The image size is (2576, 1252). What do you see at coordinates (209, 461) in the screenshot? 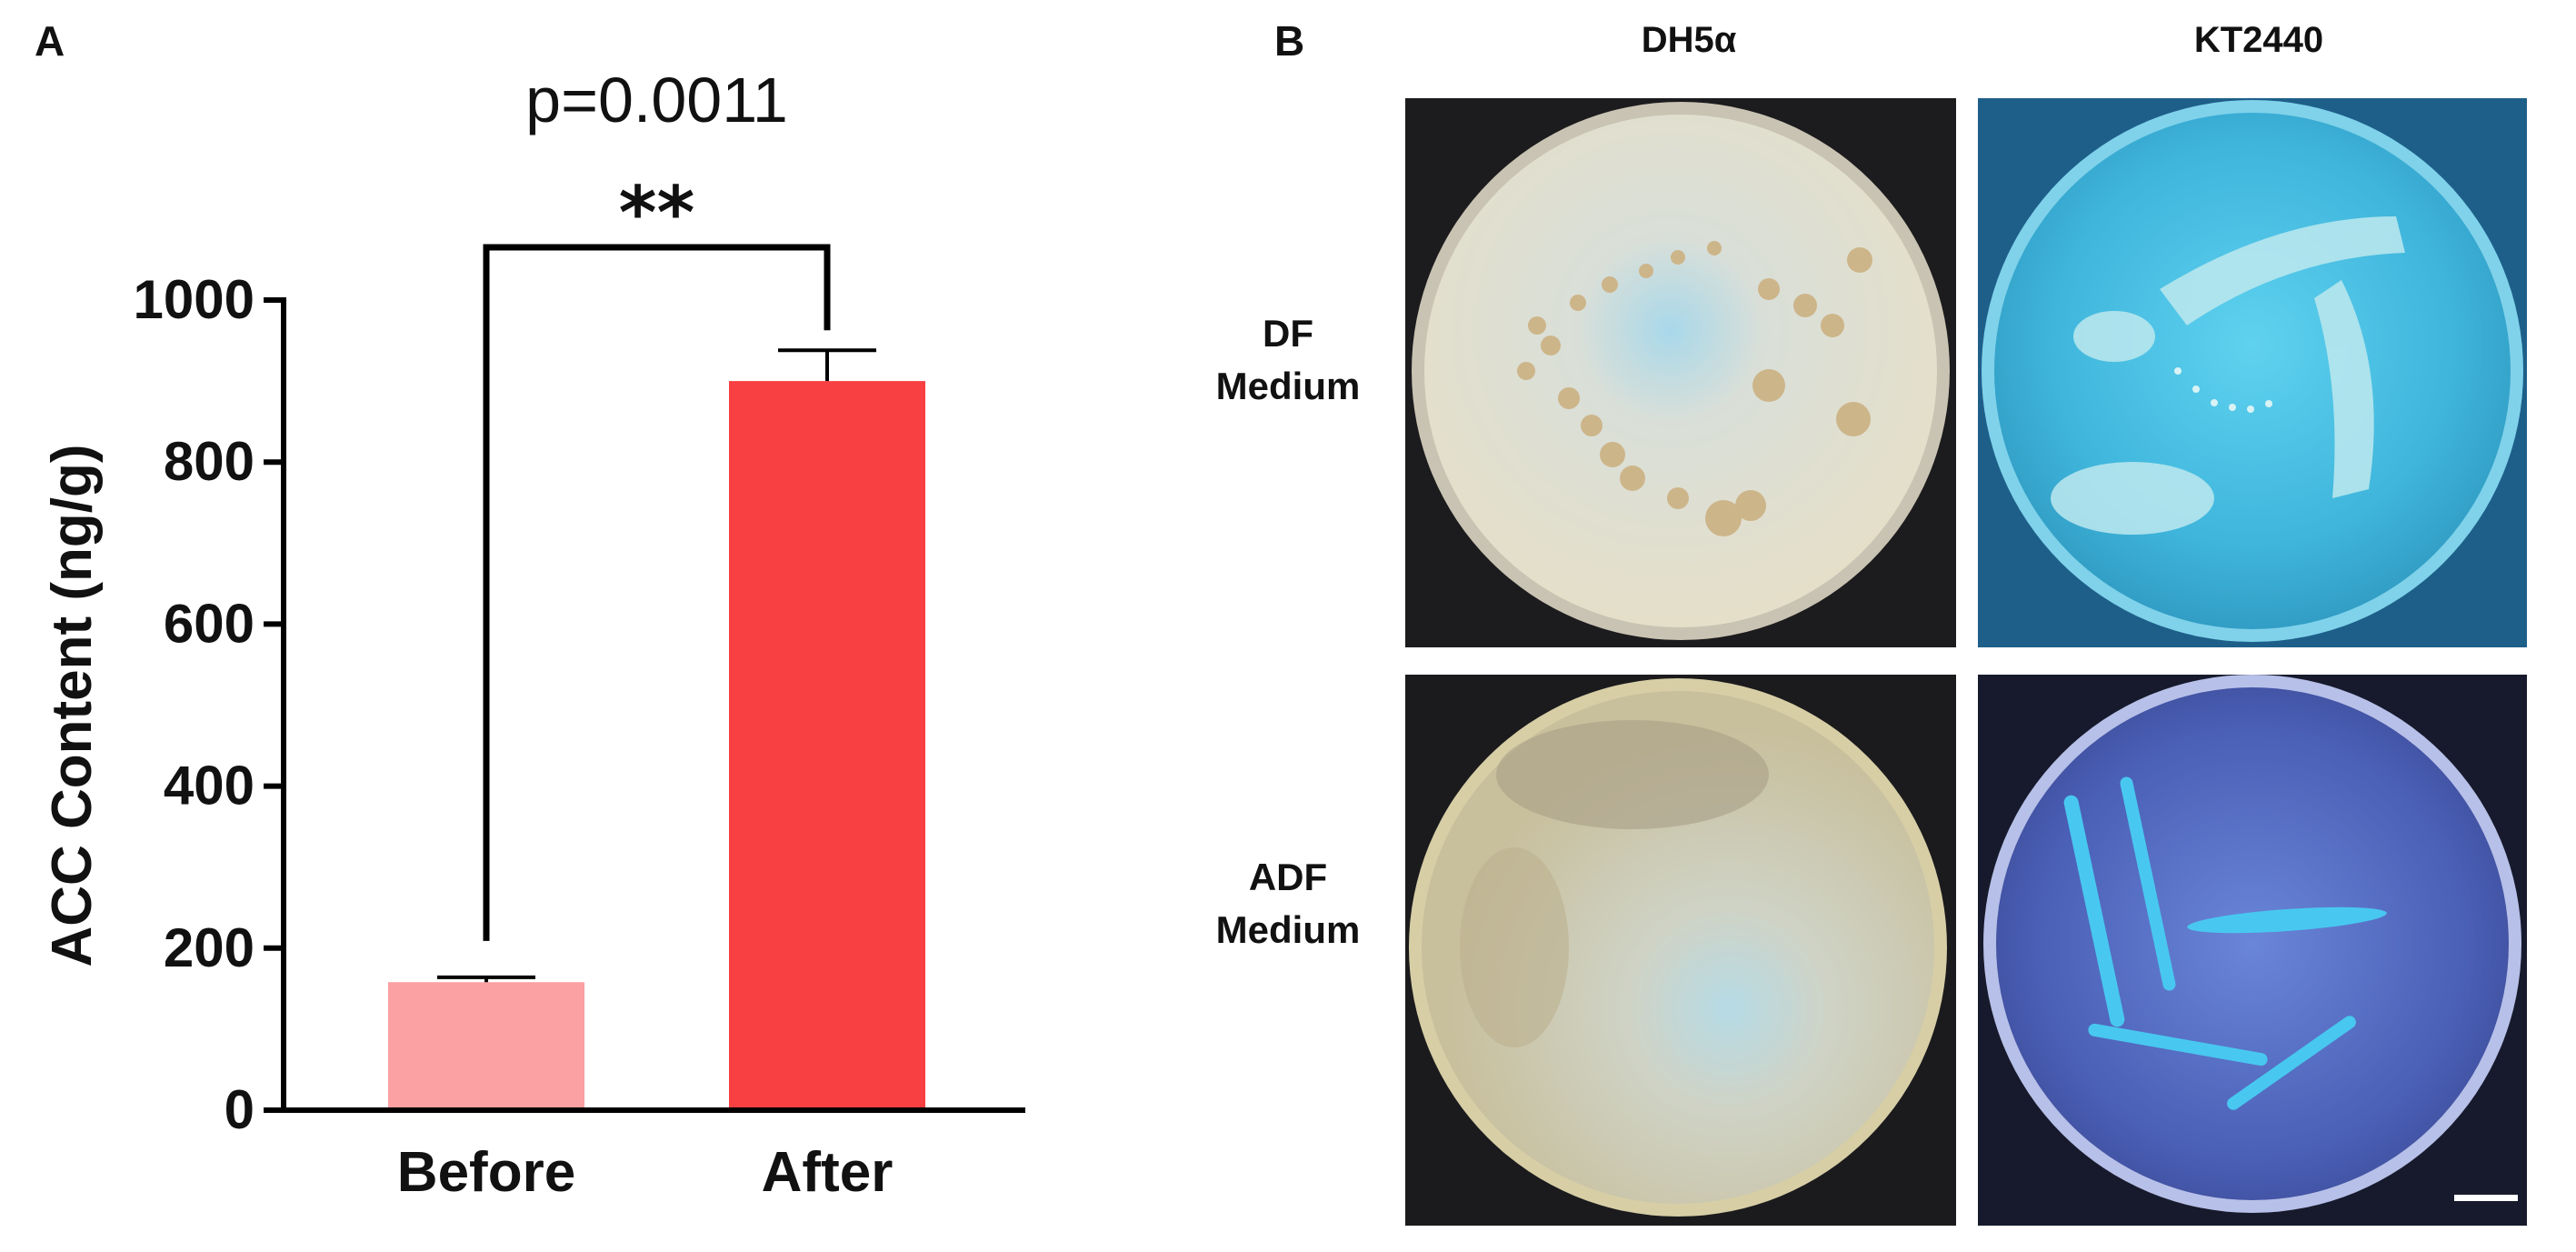
I see `y-tick-label: 800` at bounding box center [209, 461].